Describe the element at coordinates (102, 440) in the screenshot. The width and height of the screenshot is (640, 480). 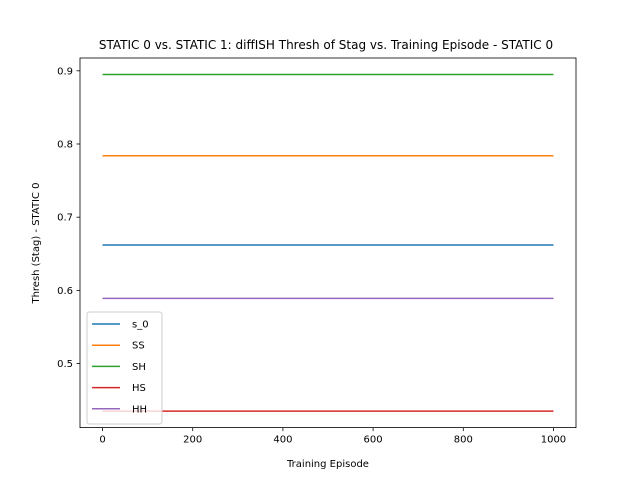
I see `x-tick-label: 0` at that location.